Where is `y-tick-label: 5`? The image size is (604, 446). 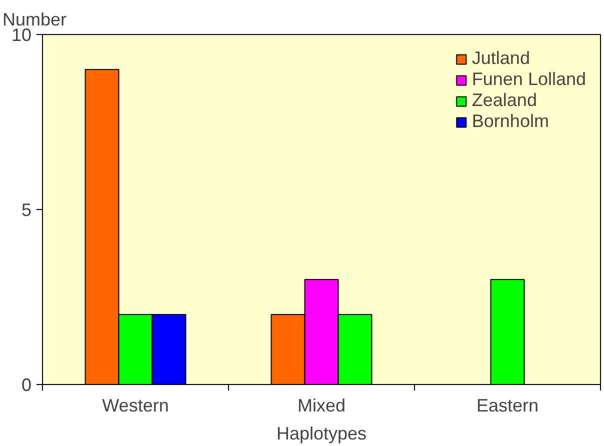
y-tick-label: 5 is located at coordinates (26, 210).